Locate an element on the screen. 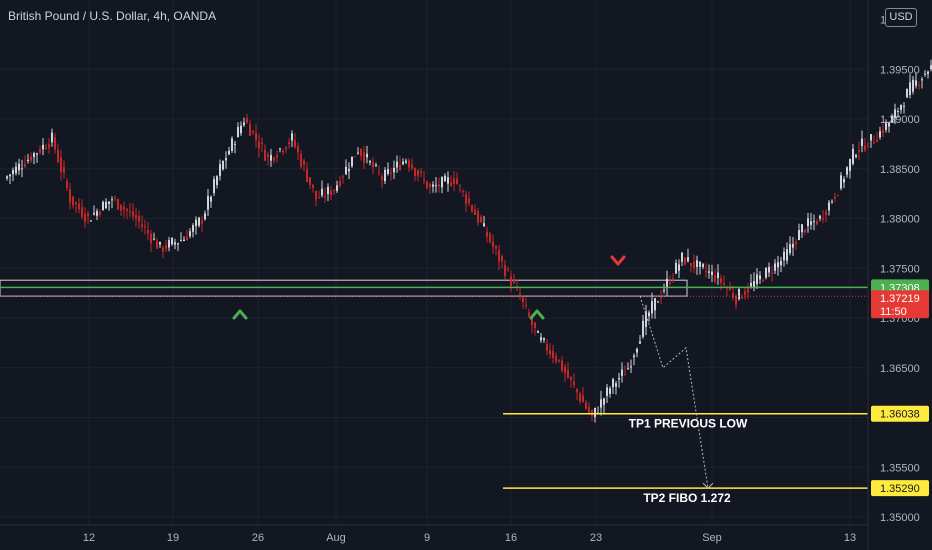 This screenshot has height=550, width=932. time-tick-label: 16 is located at coordinates (511, 538).